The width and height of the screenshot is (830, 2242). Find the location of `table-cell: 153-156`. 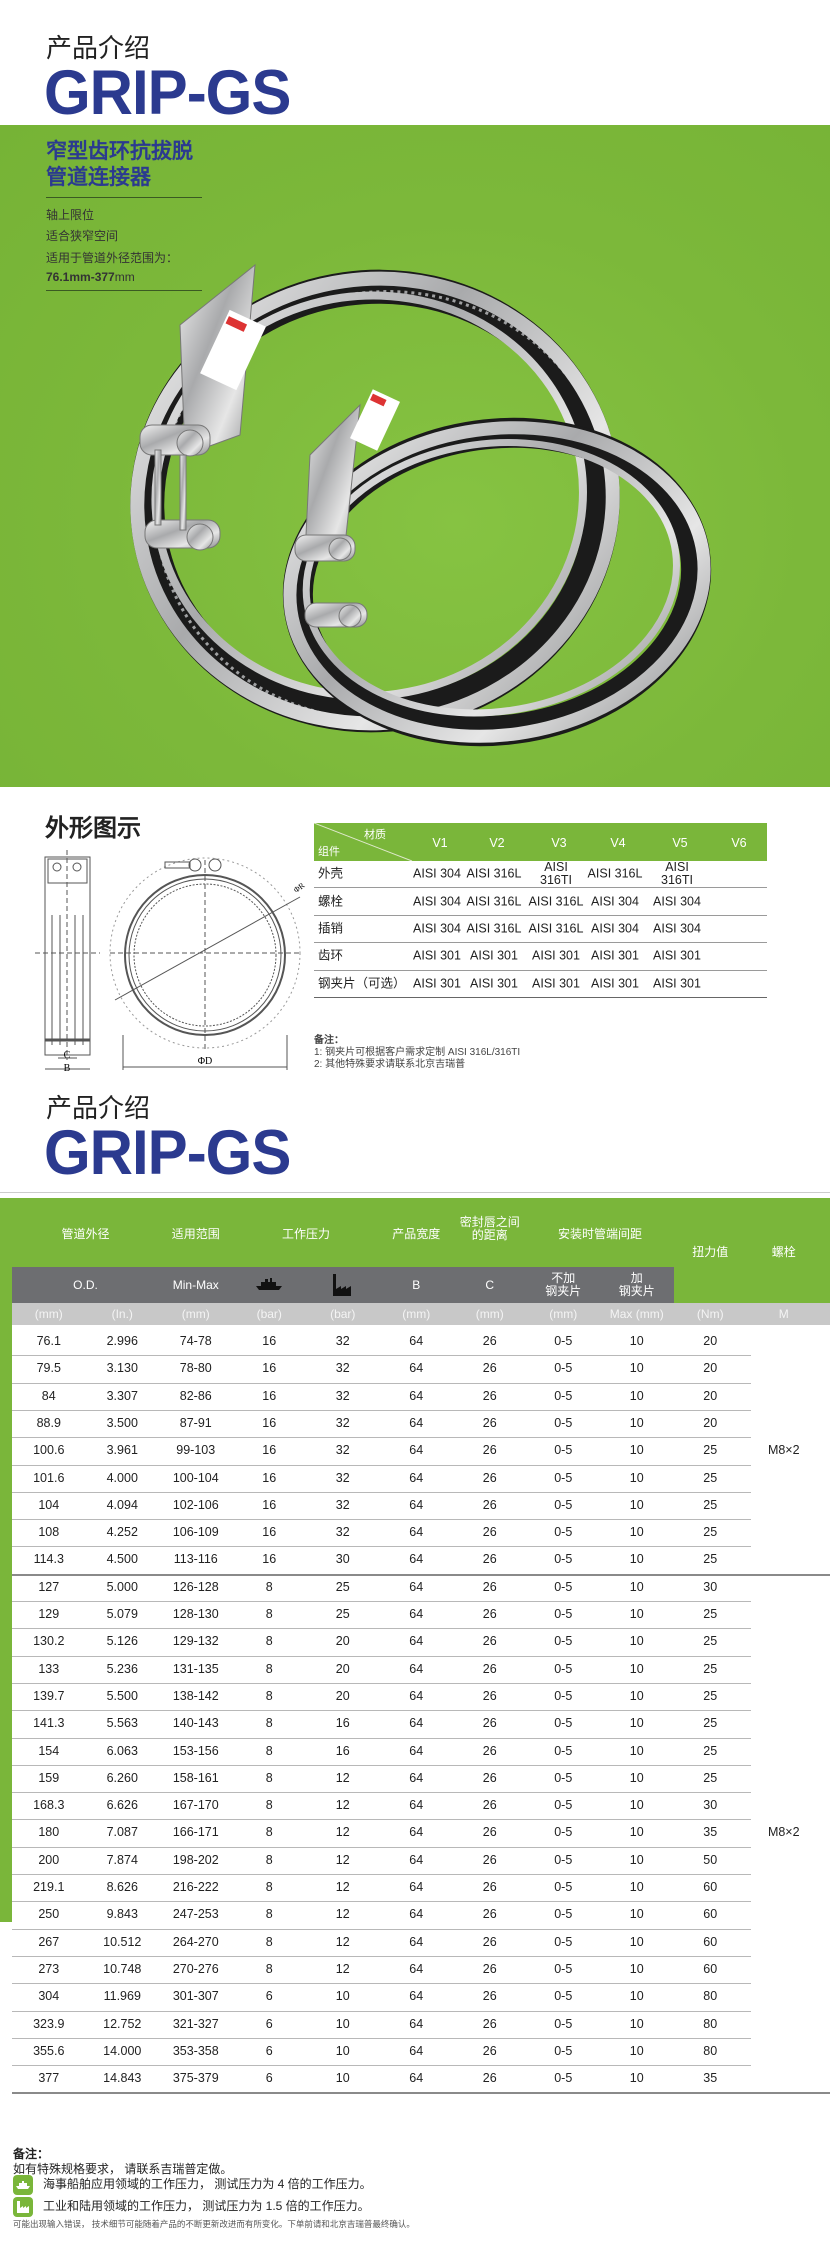

table-cell: 153-156 is located at coordinates (195, 1750).